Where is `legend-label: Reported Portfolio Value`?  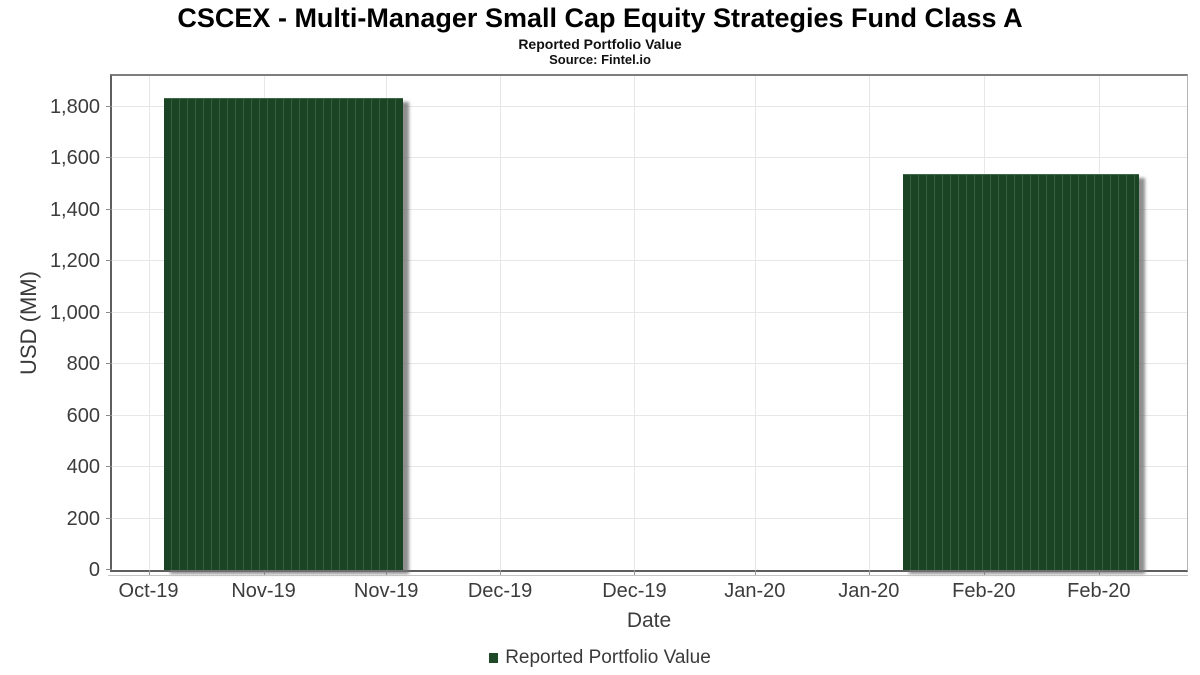 legend-label: Reported Portfolio Value is located at coordinates (608, 657).